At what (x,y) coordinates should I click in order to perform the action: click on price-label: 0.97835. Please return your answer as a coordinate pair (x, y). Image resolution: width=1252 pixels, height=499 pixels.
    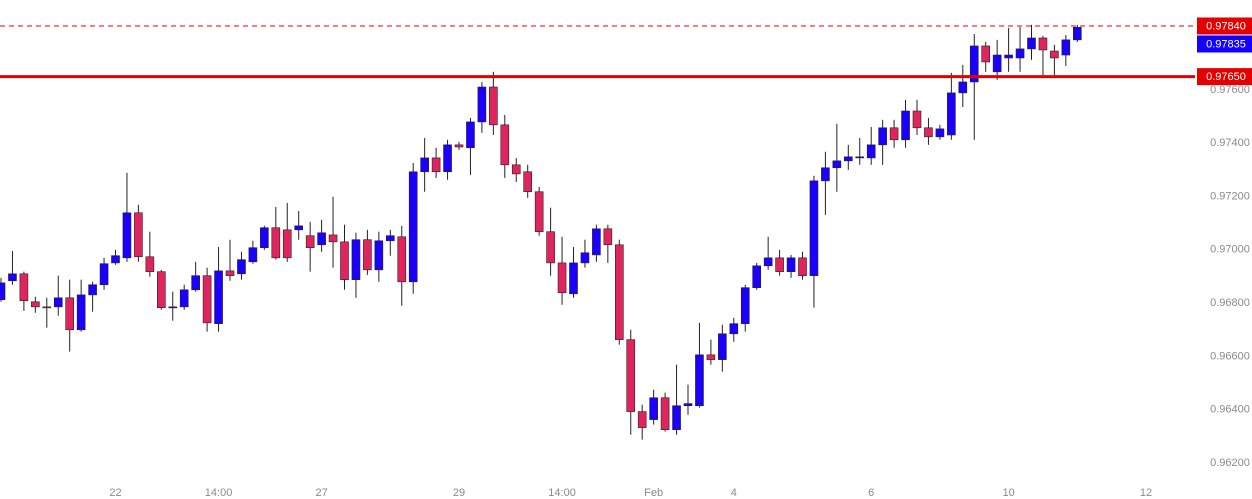
    Looking at the image, I should click on (1226, 44).